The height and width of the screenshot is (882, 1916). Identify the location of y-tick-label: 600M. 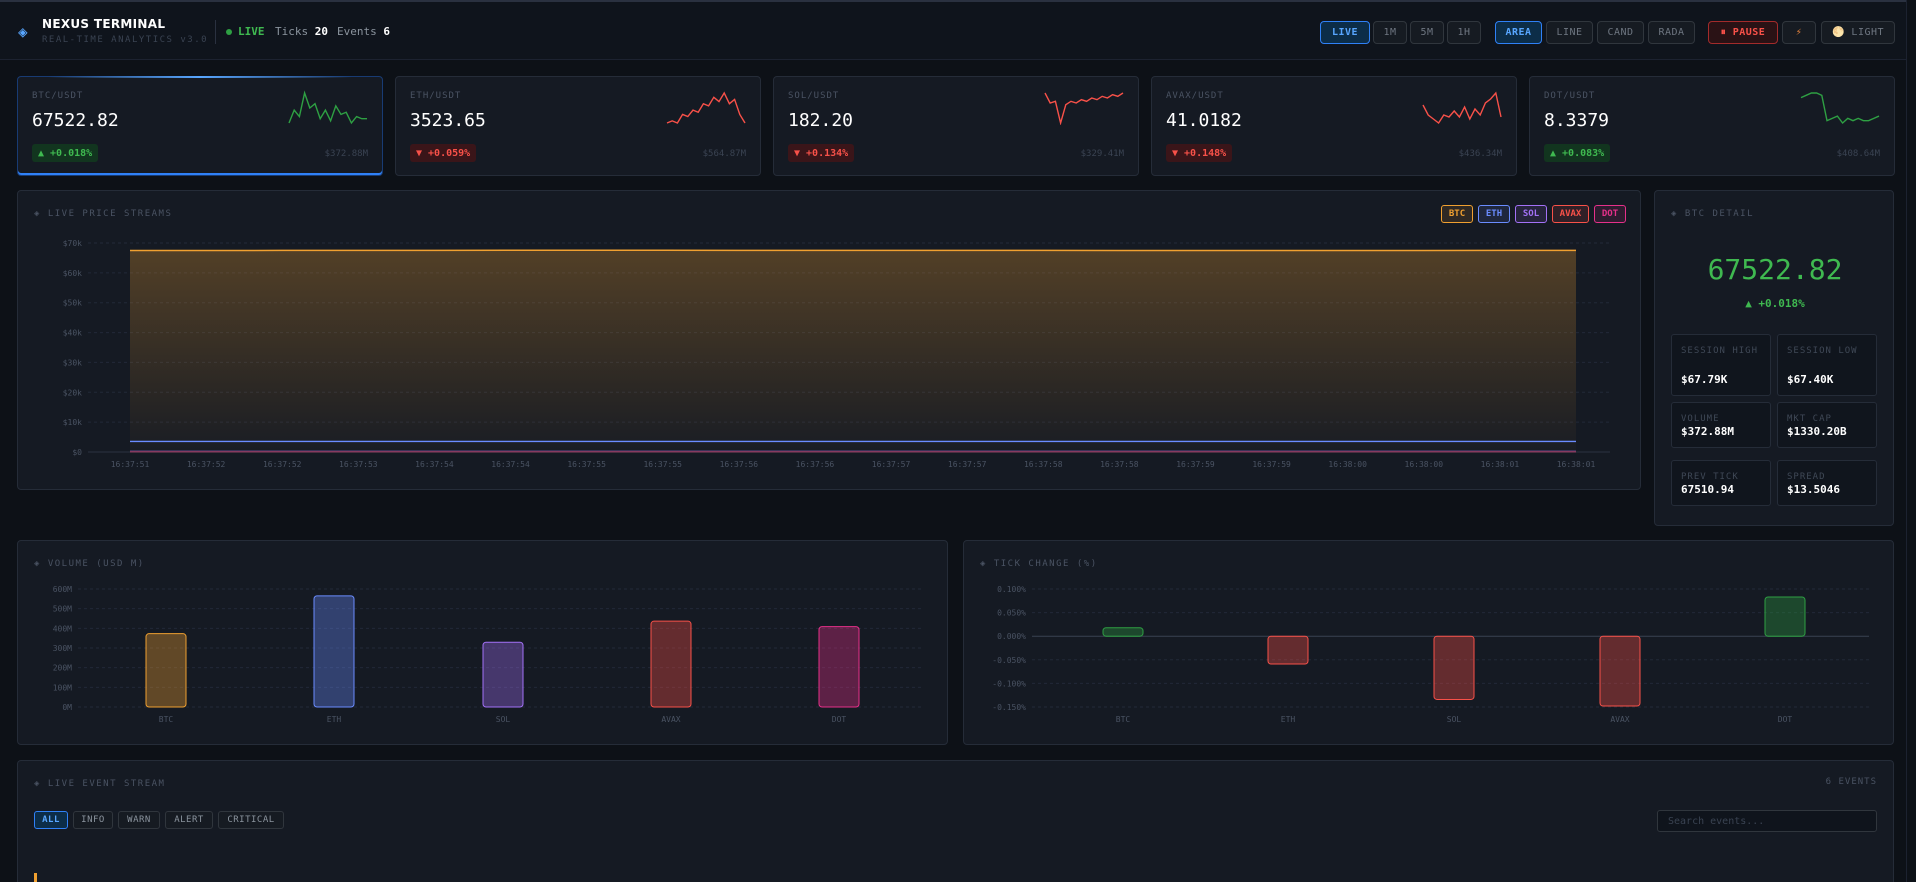
(62, 589).